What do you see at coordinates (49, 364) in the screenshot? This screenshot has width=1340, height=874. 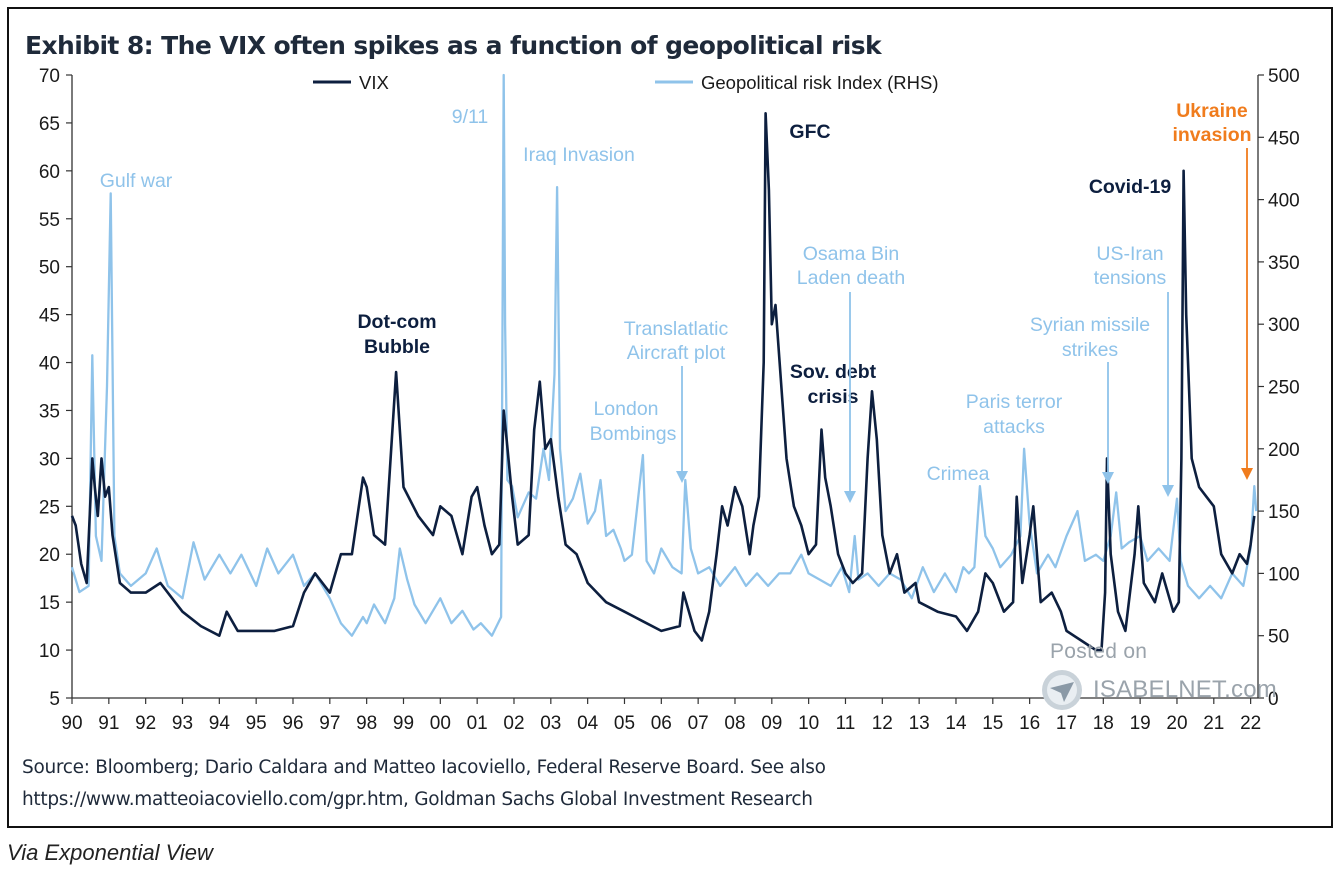 I see `left-tick-label: 40` at bounding box center [49, 364].